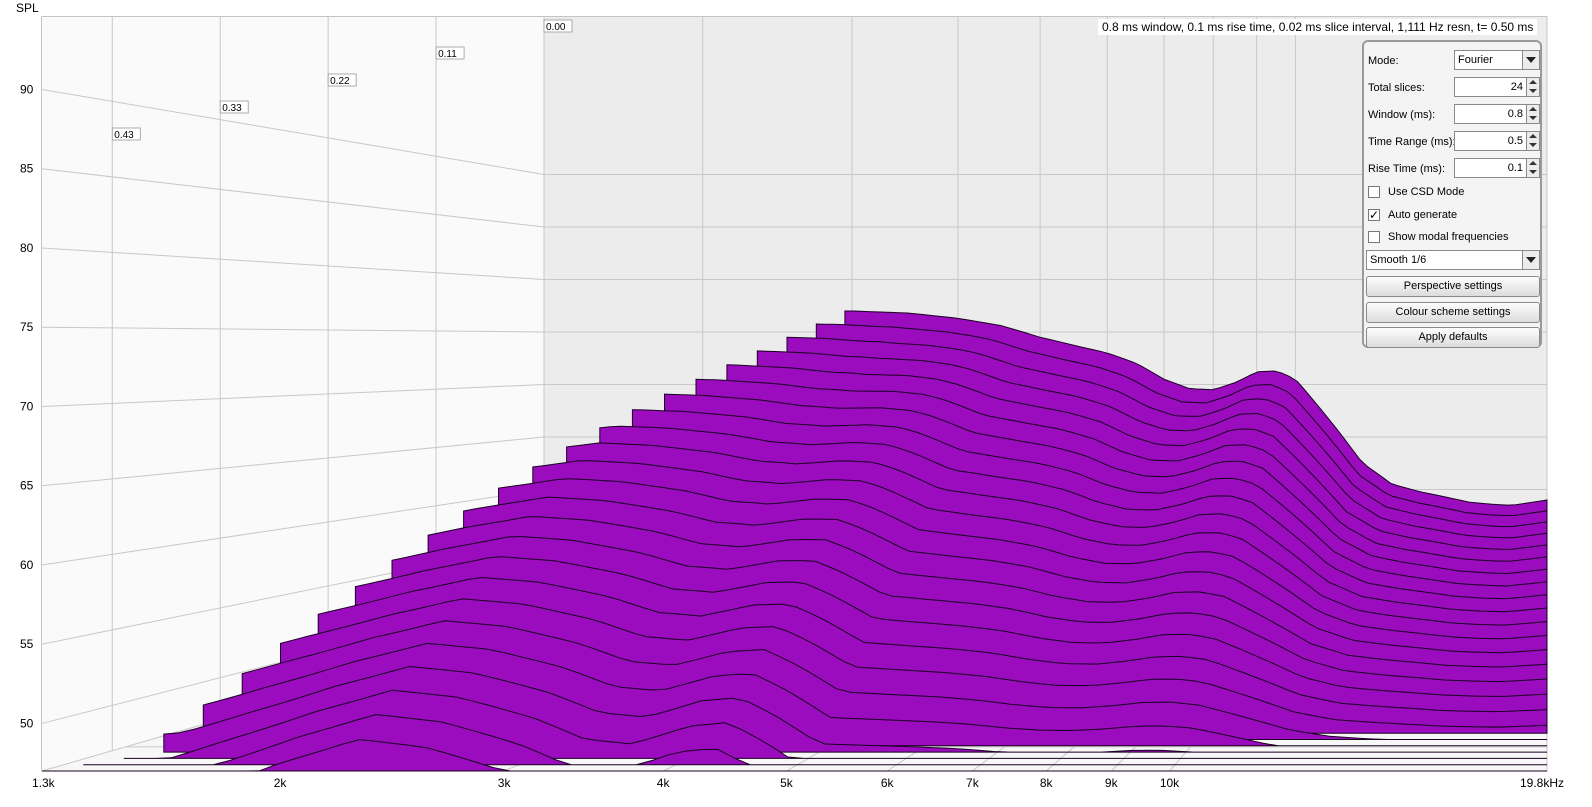 This screenshot has width=1592, height=807. Describe the element at coordinates (973, 783) in the screenshot. I see `x-tick-label: 7k` at that location.